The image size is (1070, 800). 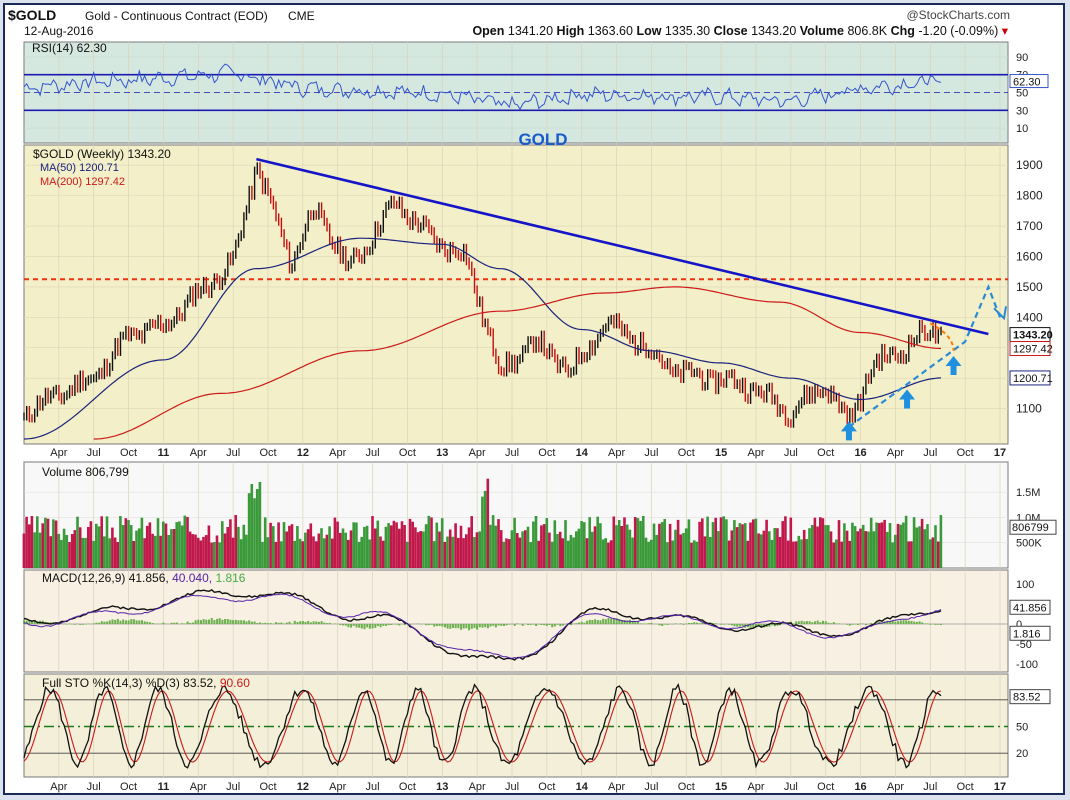 What do you see at coordinates (925, 355) in the screenshot?
I see `projection-line` at bounding box center [925, 355].